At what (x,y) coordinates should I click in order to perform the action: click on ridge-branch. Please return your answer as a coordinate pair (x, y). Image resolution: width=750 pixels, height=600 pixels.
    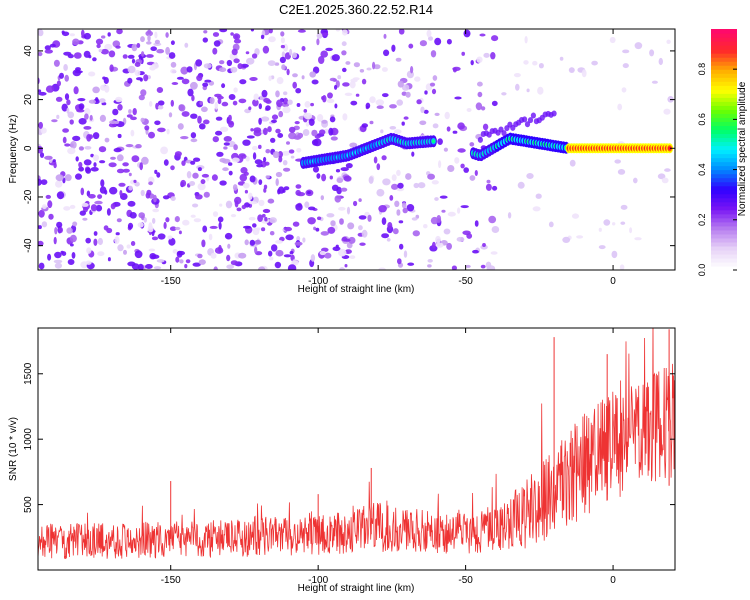
    Looking at the image, I should click on (530, 120).